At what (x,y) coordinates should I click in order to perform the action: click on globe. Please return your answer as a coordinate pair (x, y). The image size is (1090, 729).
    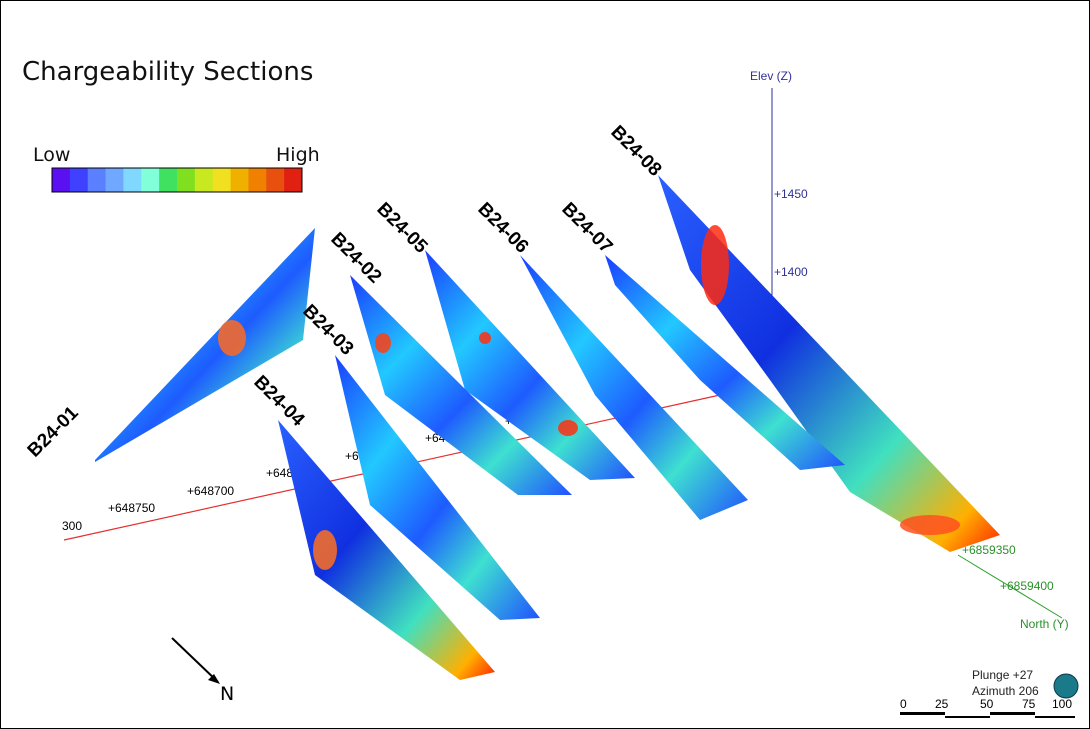
    Looking at the image, I should click on (1066, 686).